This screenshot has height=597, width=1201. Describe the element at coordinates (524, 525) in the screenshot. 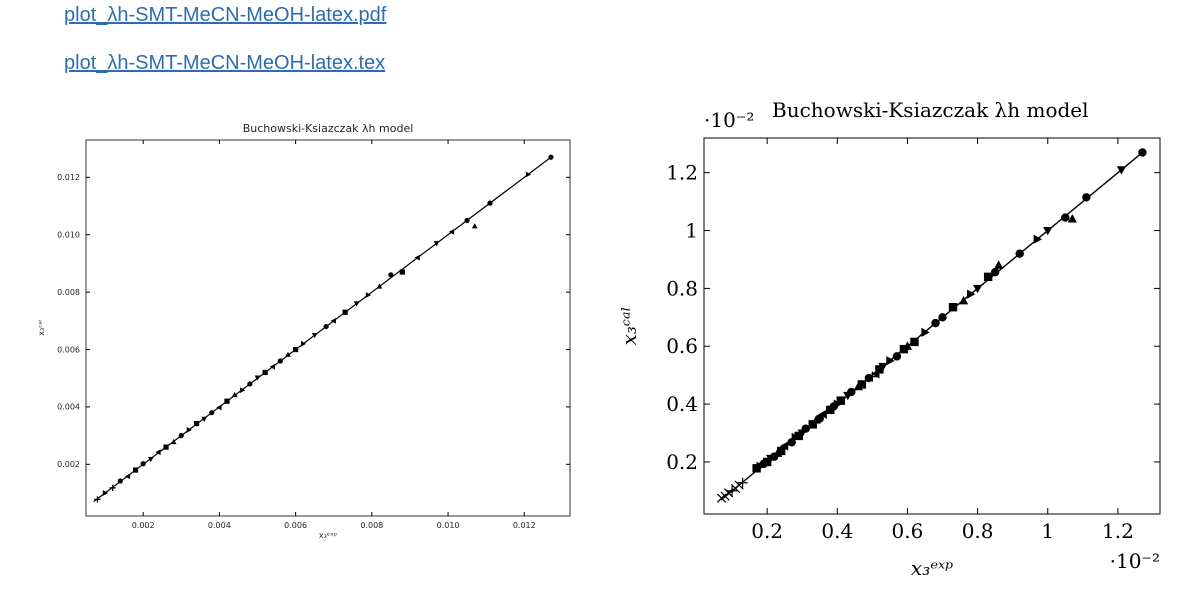

I see `x-tick-label: 0.012` at that location.